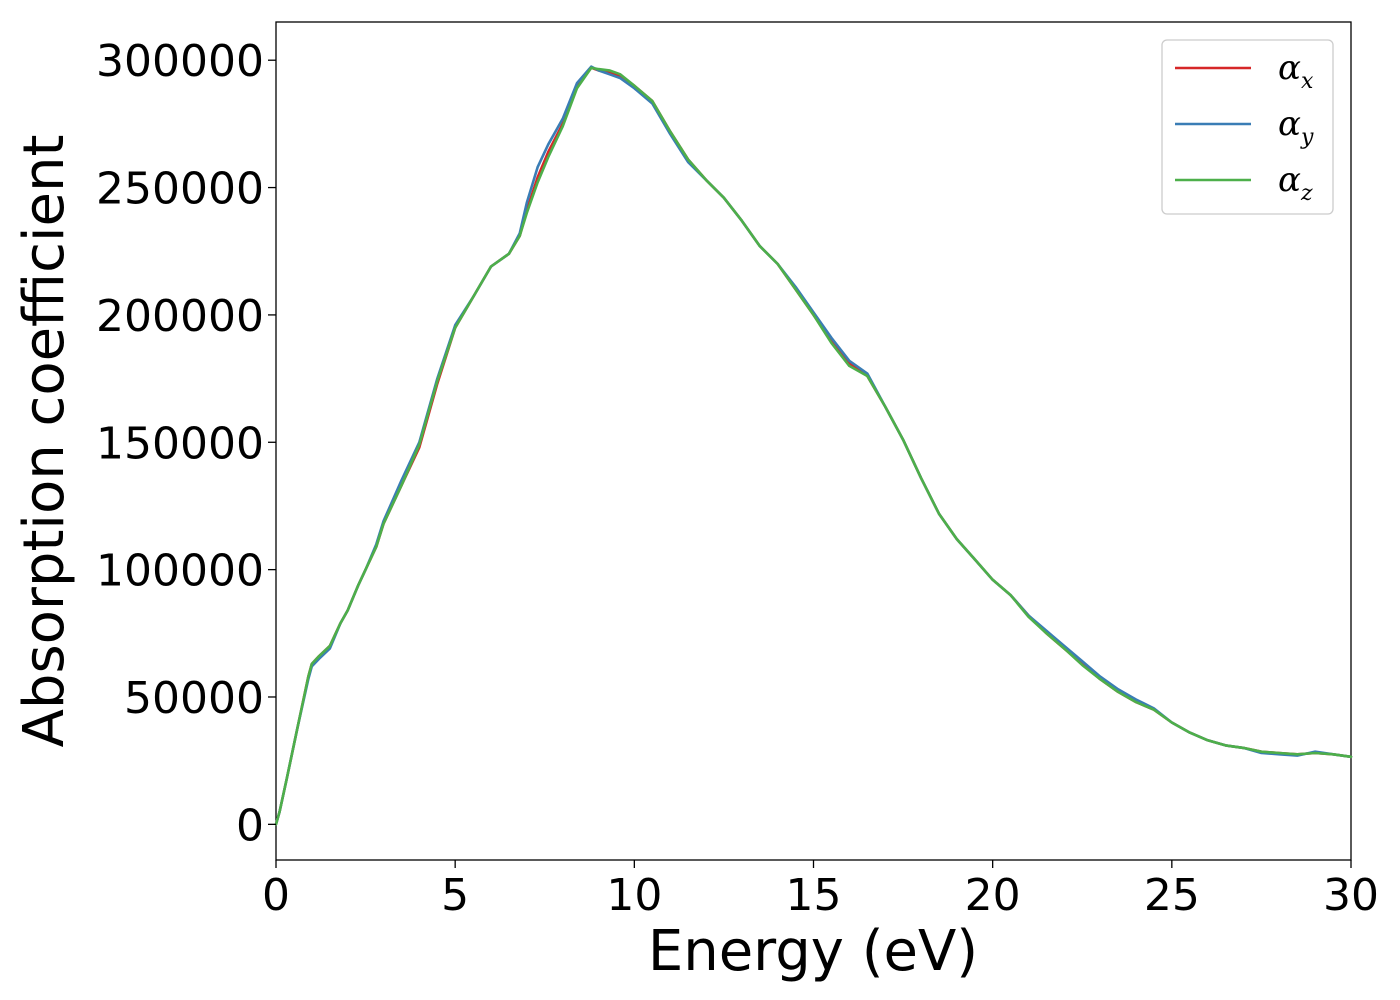 This screenshot has height=1000, width=1400. Describe the element at coordinates (1247, 127) in the screenshot. I see `legend-box` at that location.